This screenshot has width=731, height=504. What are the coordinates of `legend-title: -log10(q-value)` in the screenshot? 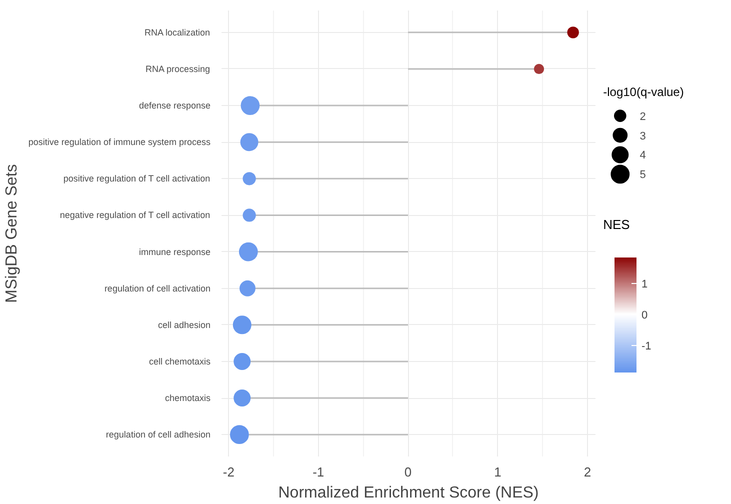 It's located at (643, 91).